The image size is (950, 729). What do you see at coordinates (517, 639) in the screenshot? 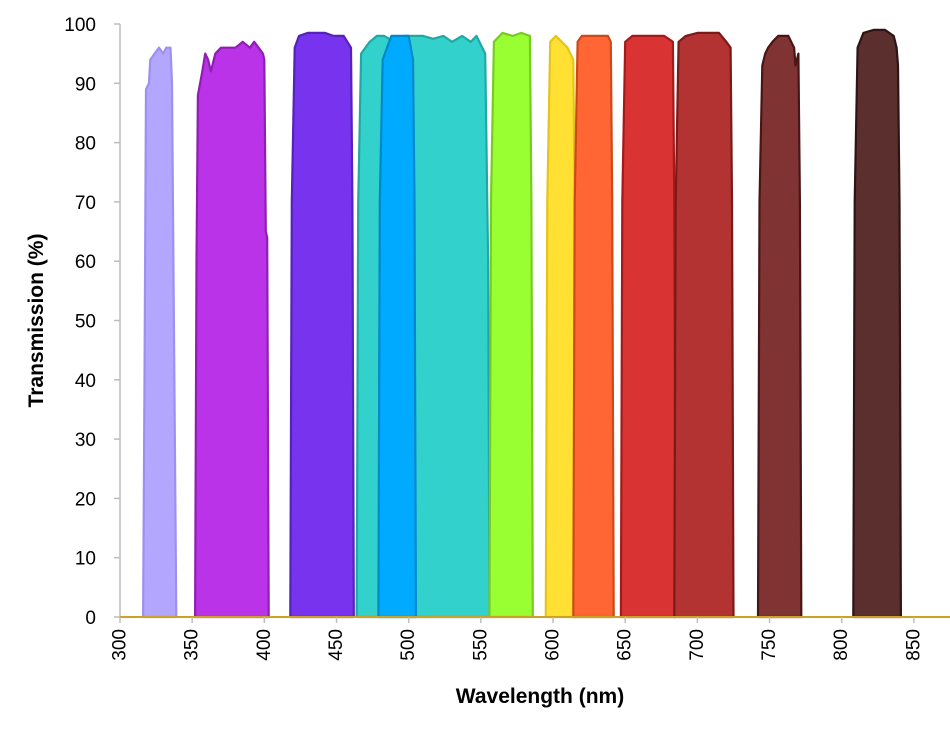
I see `x-axis-ticks: 300 350 400 450 500 550 600 650 700 750 800 850` at bounding box center [517, 639].